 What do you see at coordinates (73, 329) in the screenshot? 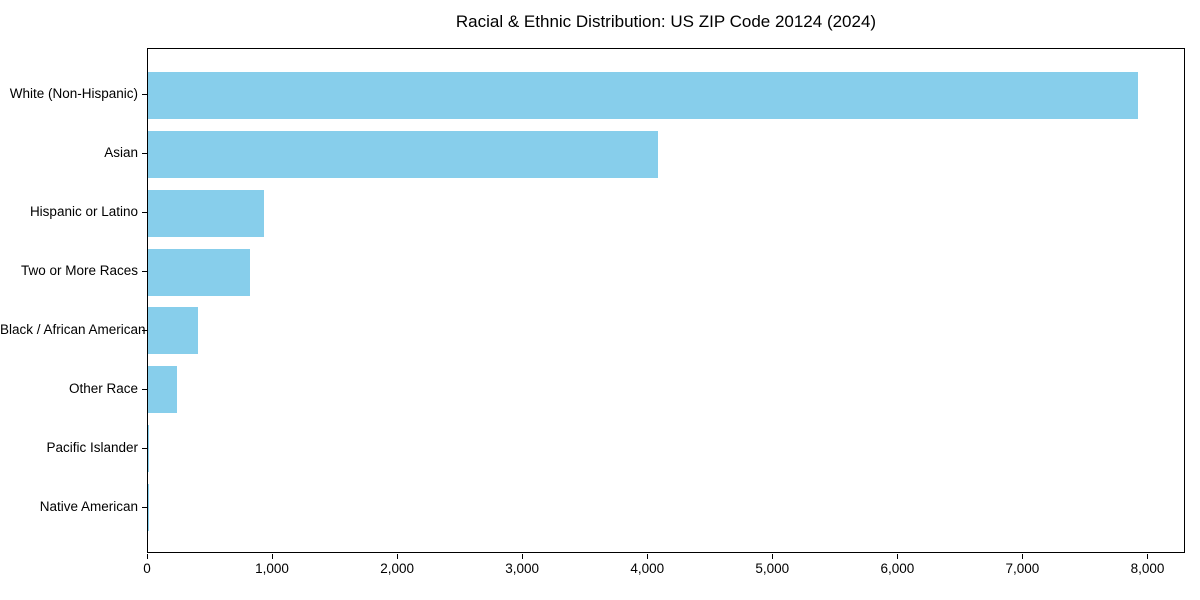
I see `category-label: Black / African American` at bounding box center [73, 329].